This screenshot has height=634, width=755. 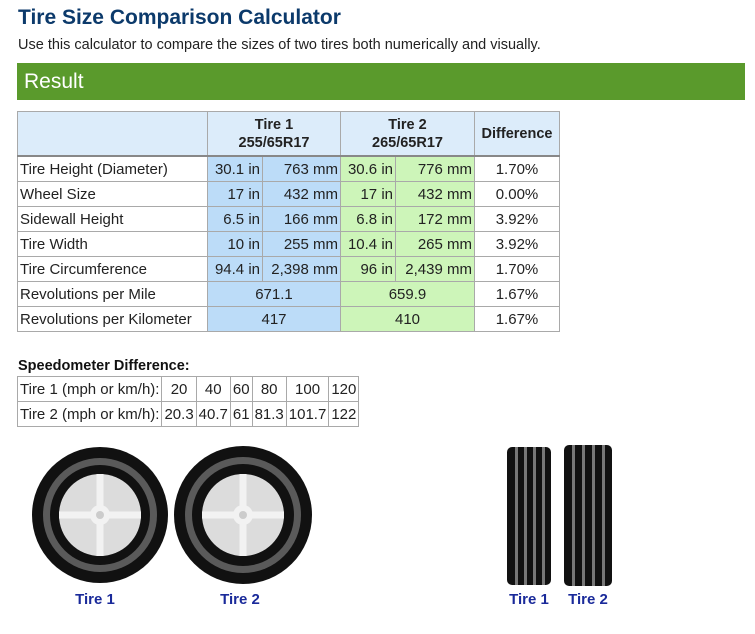 What do you see at coordinates (529, 516) in the screenshot?
I see `tire1-side` at bounding box center [529, 516].